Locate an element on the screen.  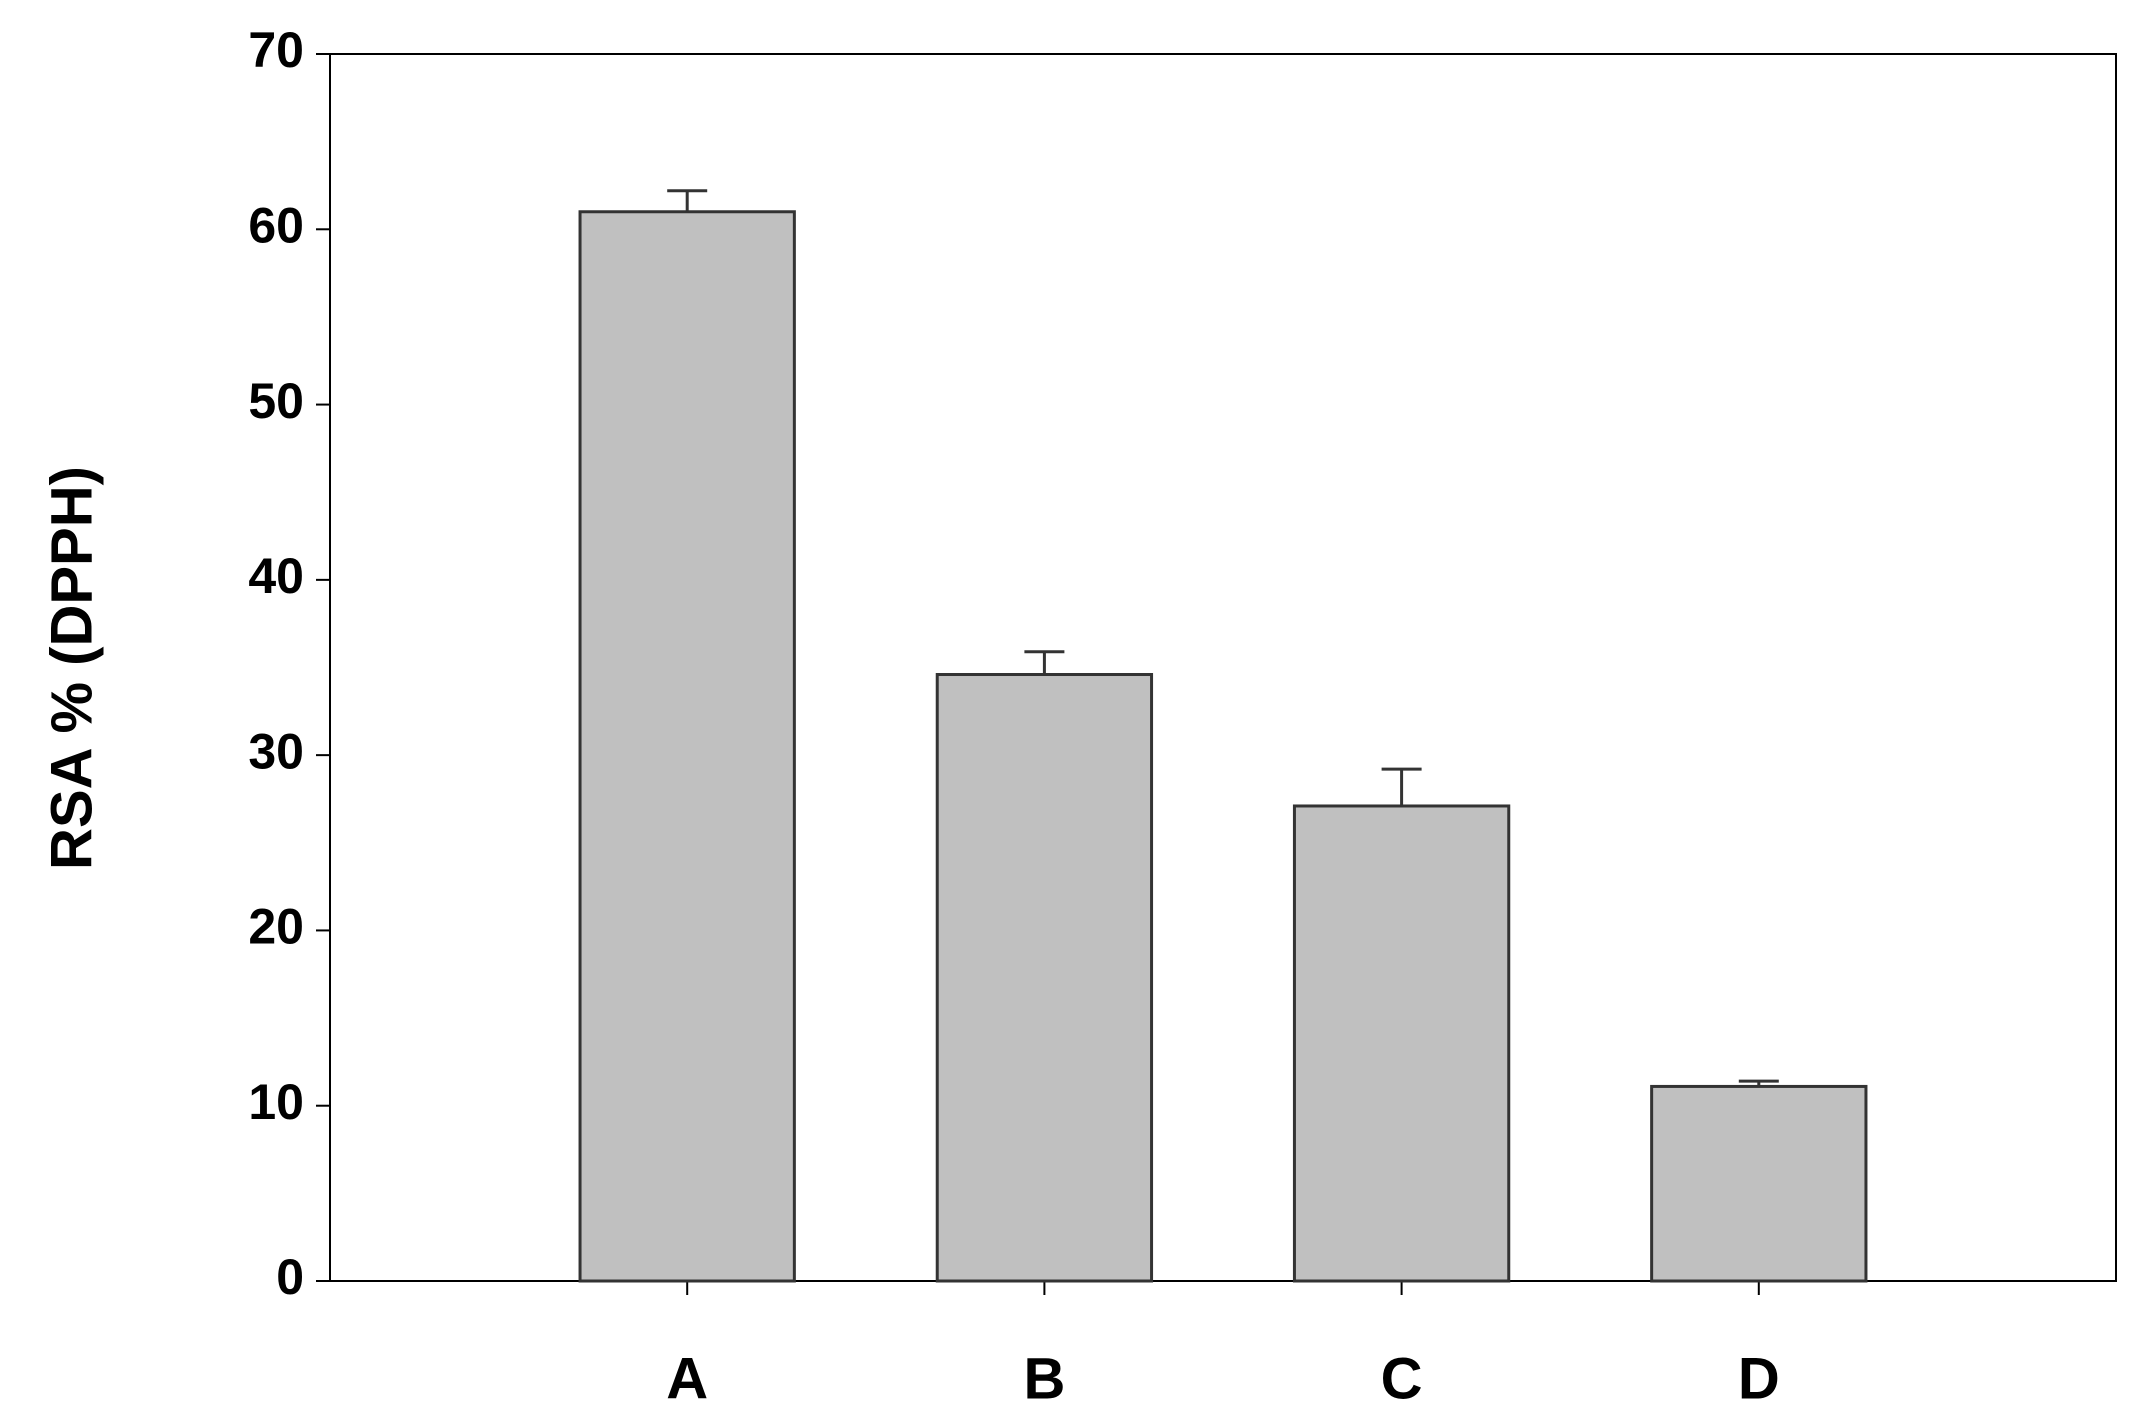
x-tick-label: D is located at coordinates (1759, 1378).